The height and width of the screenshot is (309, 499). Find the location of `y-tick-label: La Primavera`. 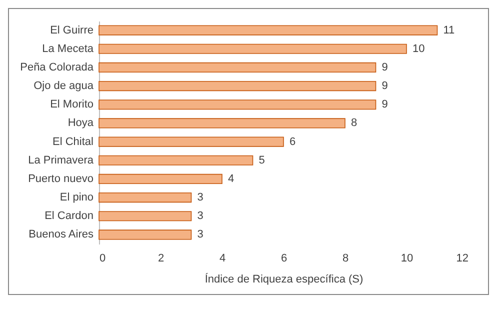

y-tick-label: La Primavera is located at coordinates (61, 160).